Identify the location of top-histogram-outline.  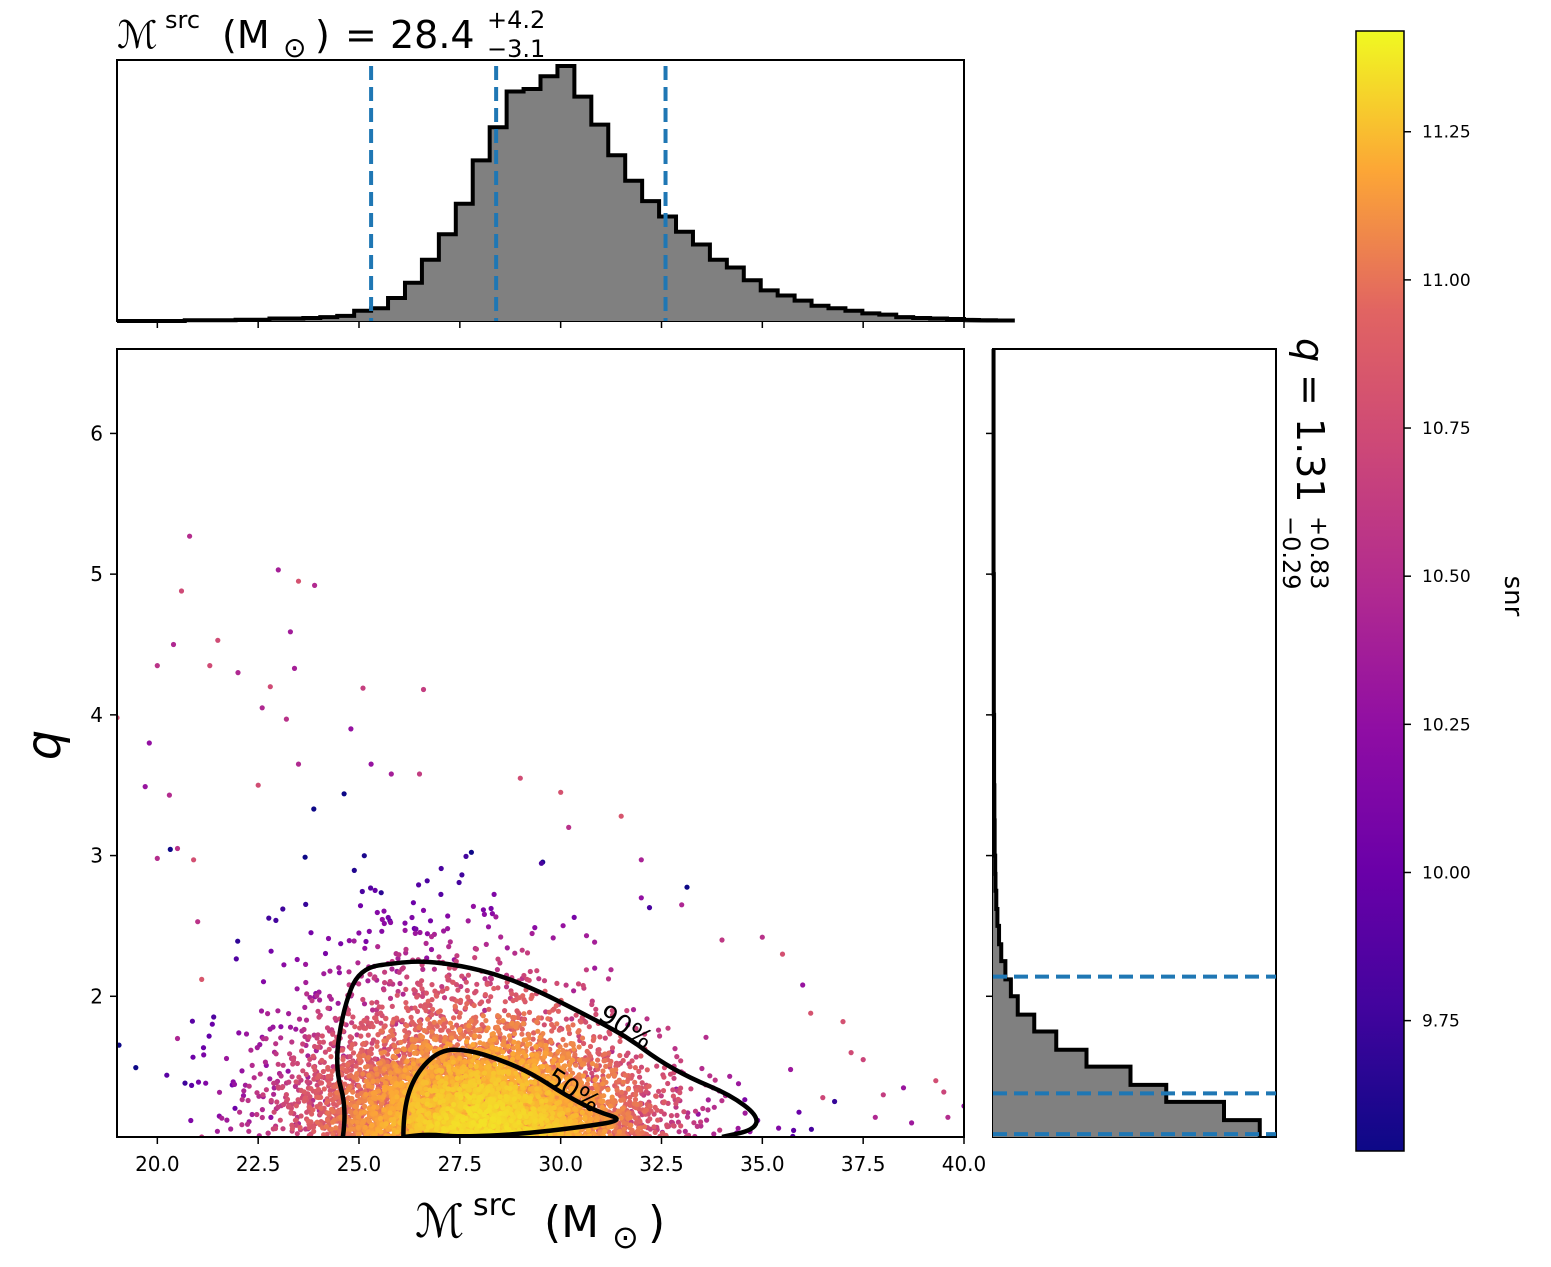
(566, 193).